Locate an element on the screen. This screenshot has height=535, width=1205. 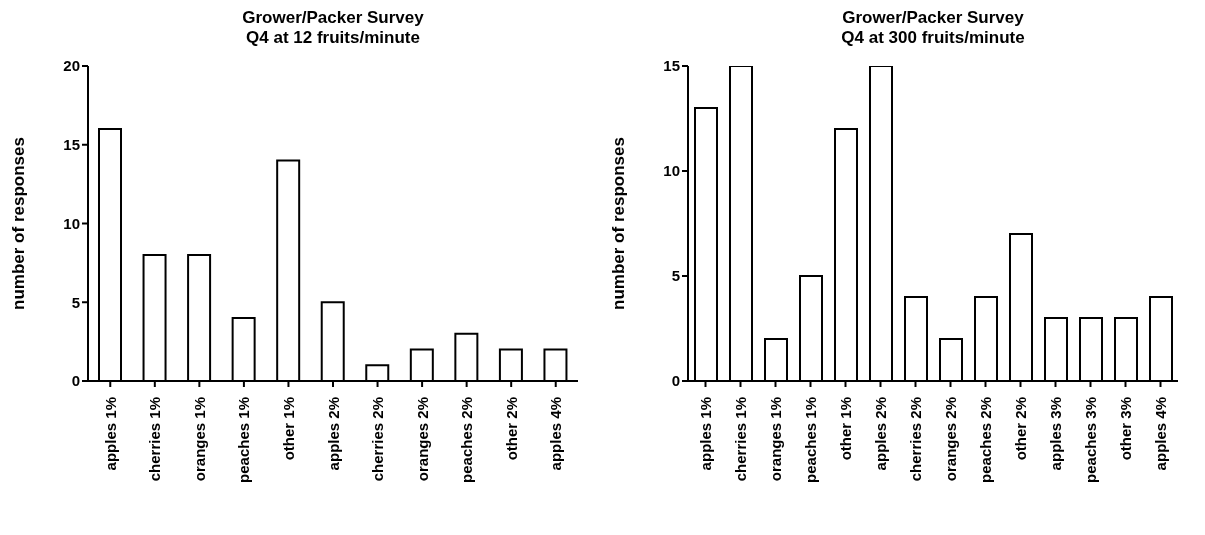
chart-title: Grower/Packer Survey Q4 at 300 fruits/minute is located at coordinates (933, 28).